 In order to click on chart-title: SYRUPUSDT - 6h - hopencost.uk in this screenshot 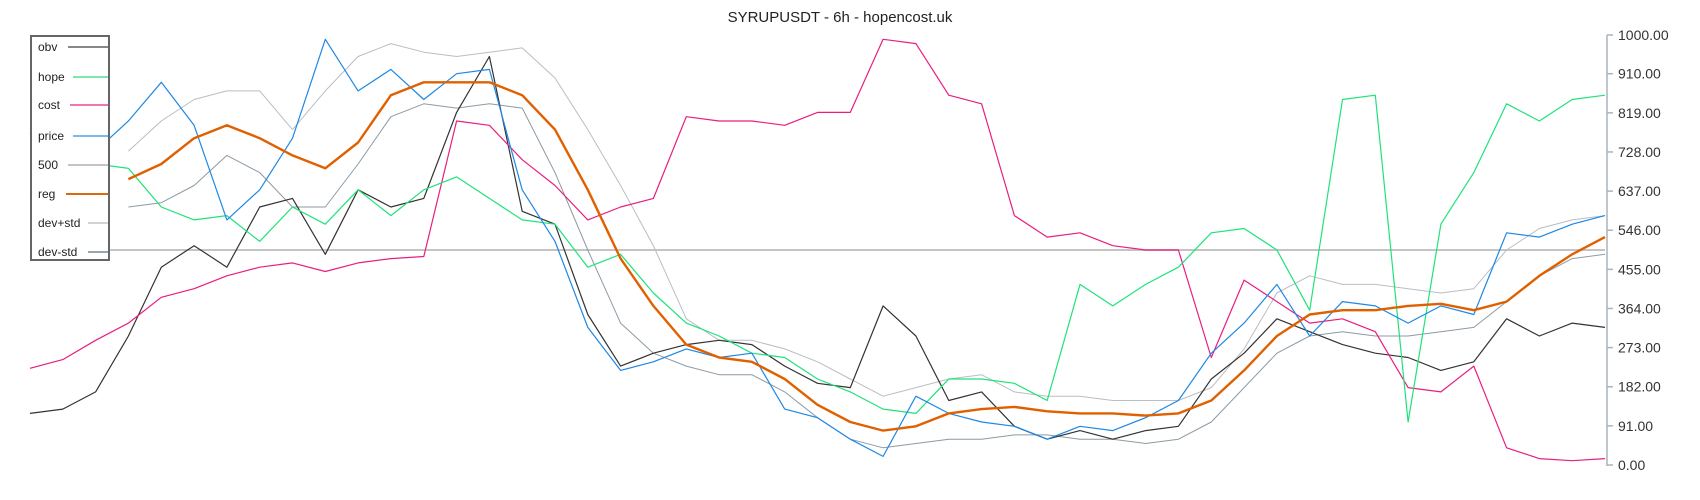, I will do `click(840, 17)`.